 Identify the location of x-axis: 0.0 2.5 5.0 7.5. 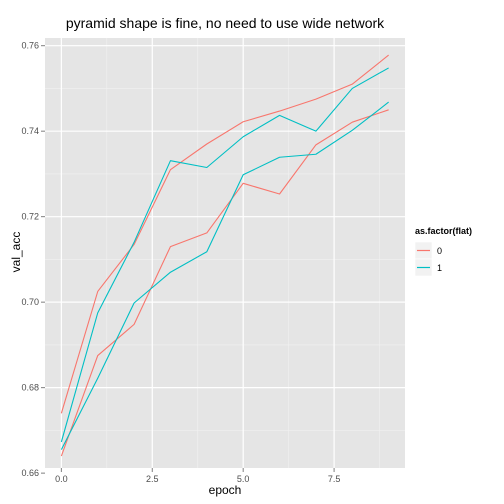
(197, 476).